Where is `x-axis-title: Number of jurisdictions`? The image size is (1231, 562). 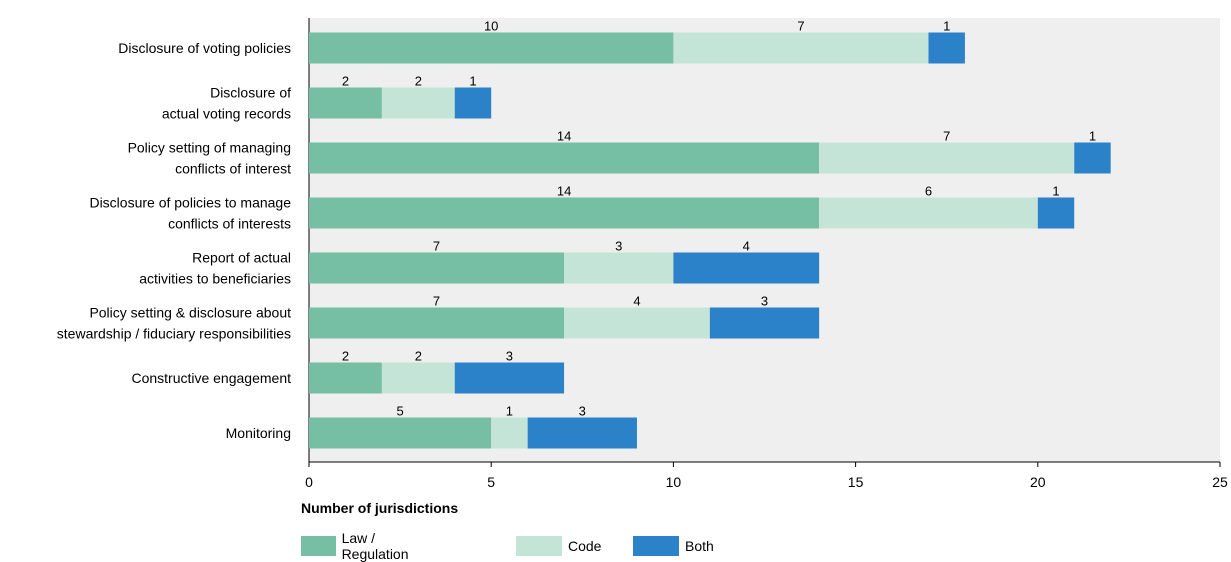
x-axis-title: Number of jurisdictions is located at coordinates (379, 508).